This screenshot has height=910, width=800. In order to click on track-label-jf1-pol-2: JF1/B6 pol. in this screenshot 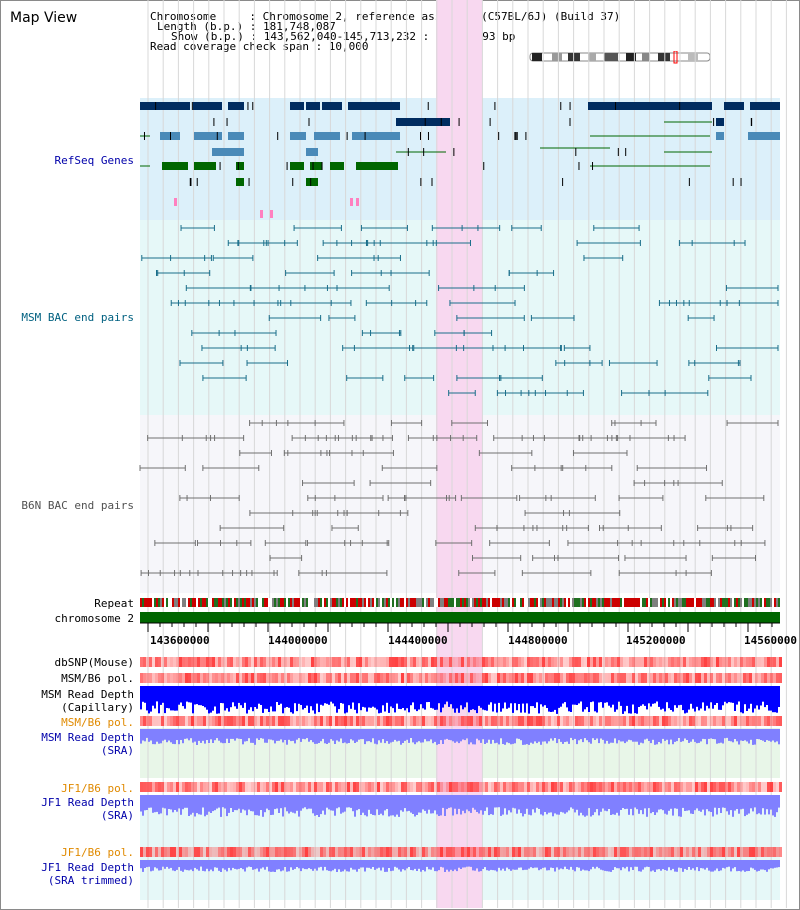, I will do `click(97, 852)`.